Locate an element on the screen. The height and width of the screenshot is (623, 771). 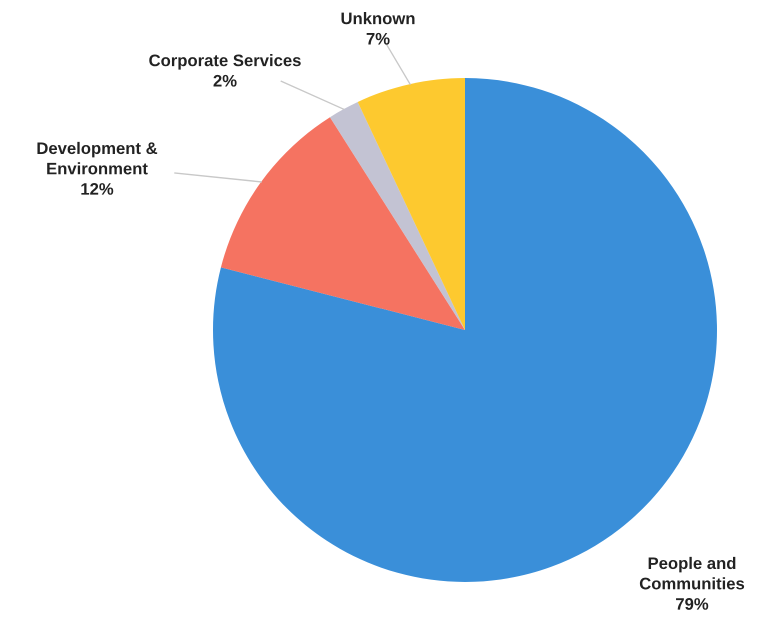
data-label: 7% is located at coordinates (378, 38).